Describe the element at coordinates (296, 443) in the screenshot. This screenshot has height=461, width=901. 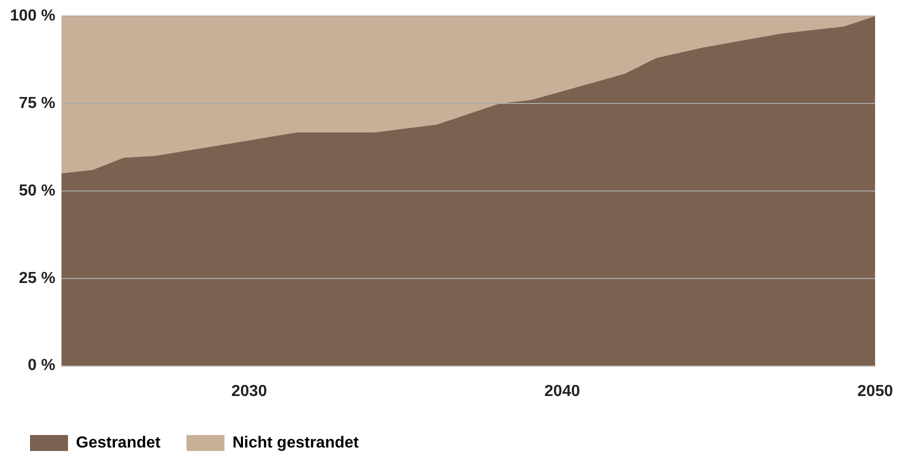
I see `legend-label: Nicht gestrandet` at that location.